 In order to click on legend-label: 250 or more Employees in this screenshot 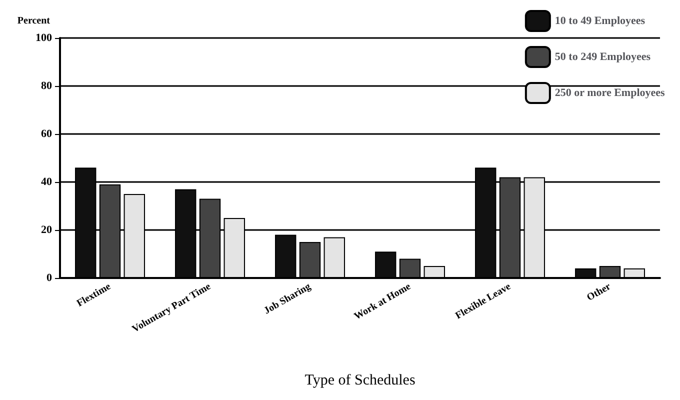, I will do `click(610, 93)`.